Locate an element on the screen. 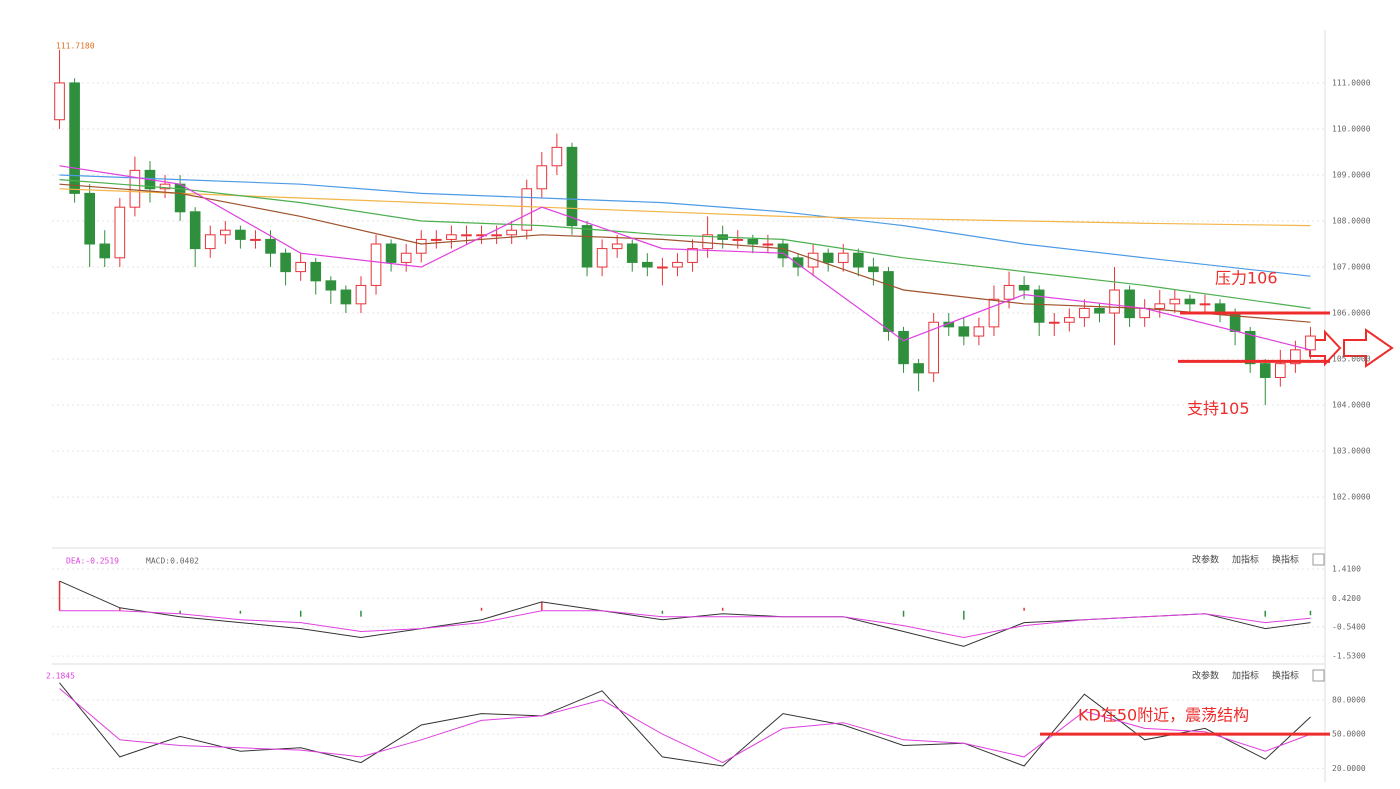 The height and width of the screenshot is (789, 1400). y-tick-label: 106.0000 is located at coordinates (1351, 313).